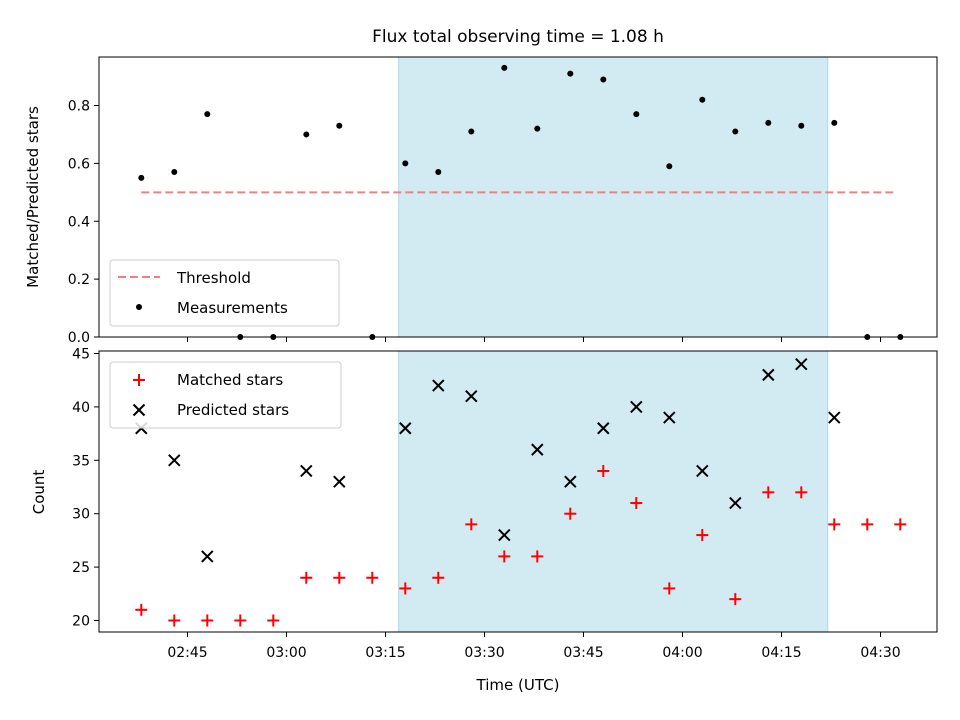  What do you see at coordinates (781, 653) in the screenshot?
I see `count-x-tick-label: 04:15` at bounding box center [781, 653].